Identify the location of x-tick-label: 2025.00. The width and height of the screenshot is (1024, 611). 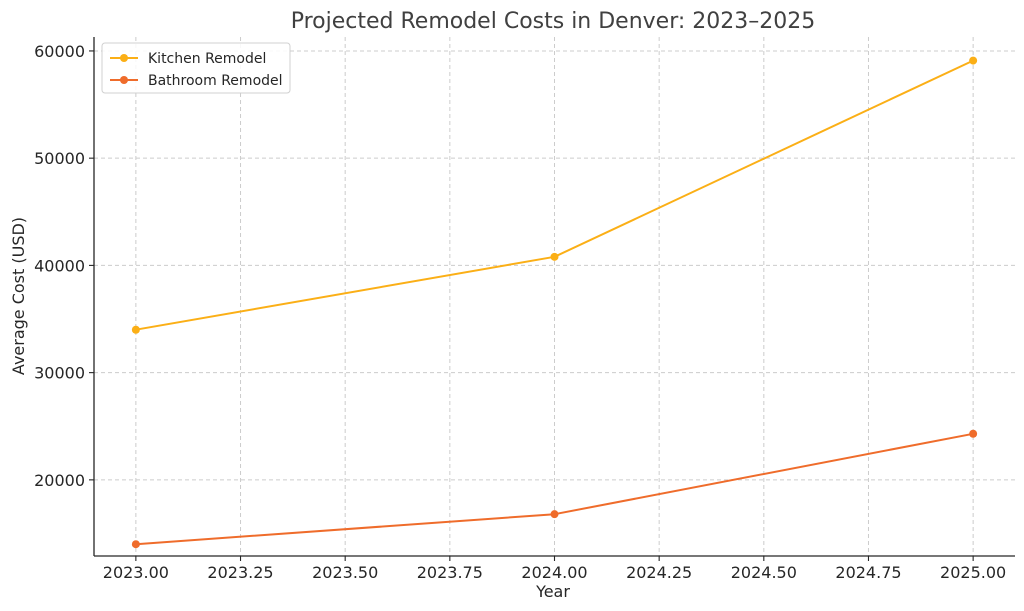
(973, 572).